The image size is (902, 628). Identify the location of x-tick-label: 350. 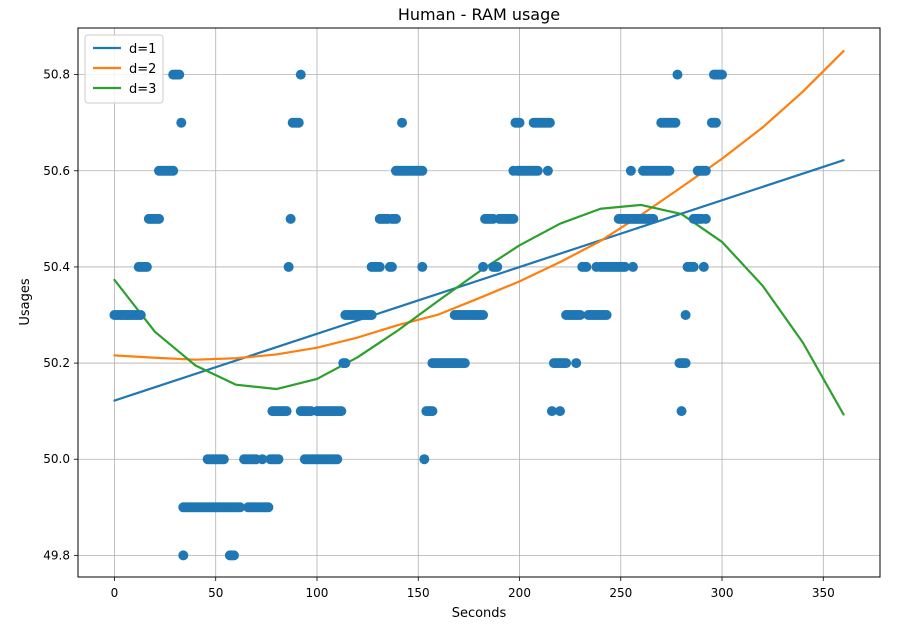
(823, 593).